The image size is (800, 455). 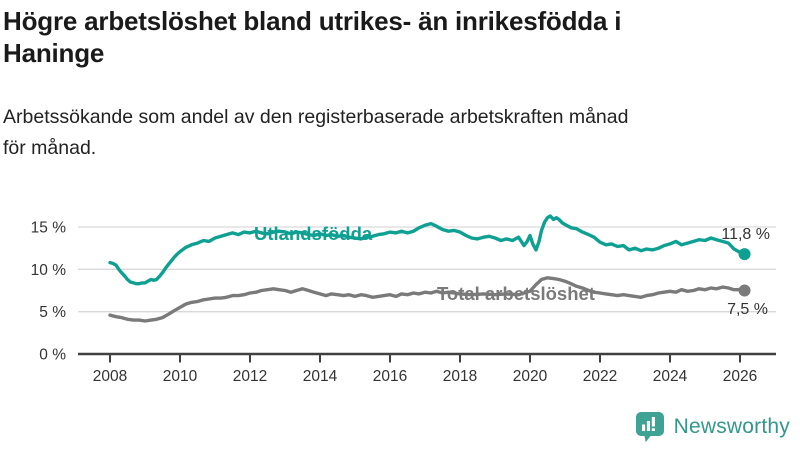 What do you see at coordinates (530, 376) in the screenshot?
I see `x-tick-label: 2020` at bounding box center [530, 376].